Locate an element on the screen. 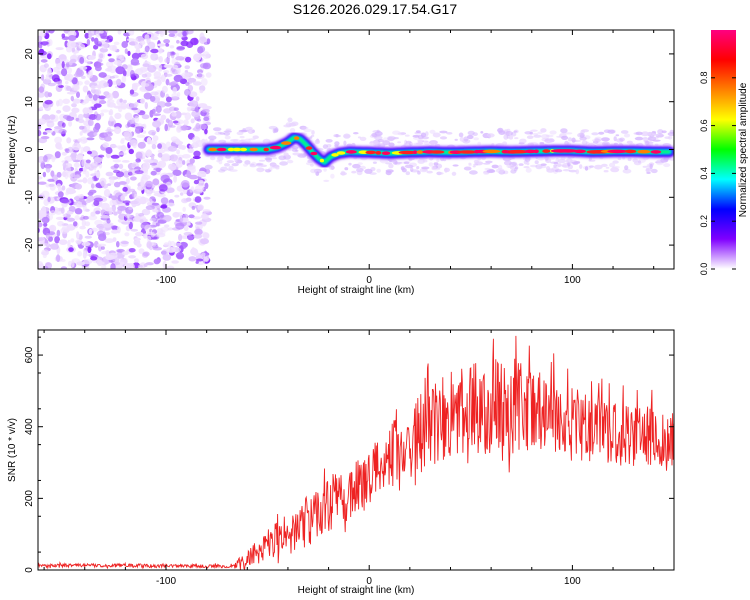 Image resolution: width=750 pixels, height=600 pixels. snr-ytick-label: 200 is located at coordinates (29, 498).